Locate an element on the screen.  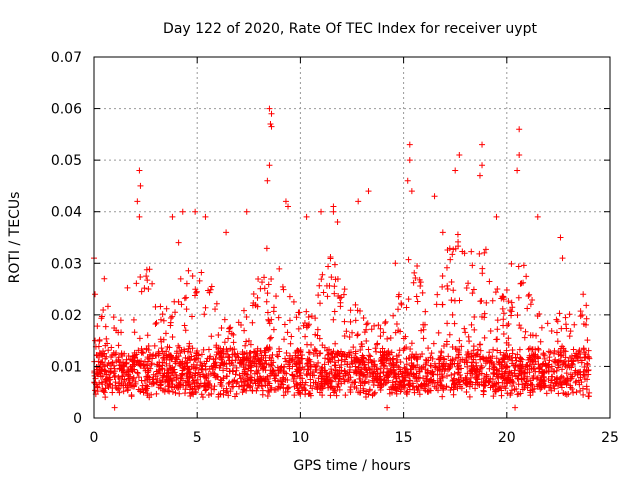
y-tick-label: 0.01 is located at coordinates (66, 367).